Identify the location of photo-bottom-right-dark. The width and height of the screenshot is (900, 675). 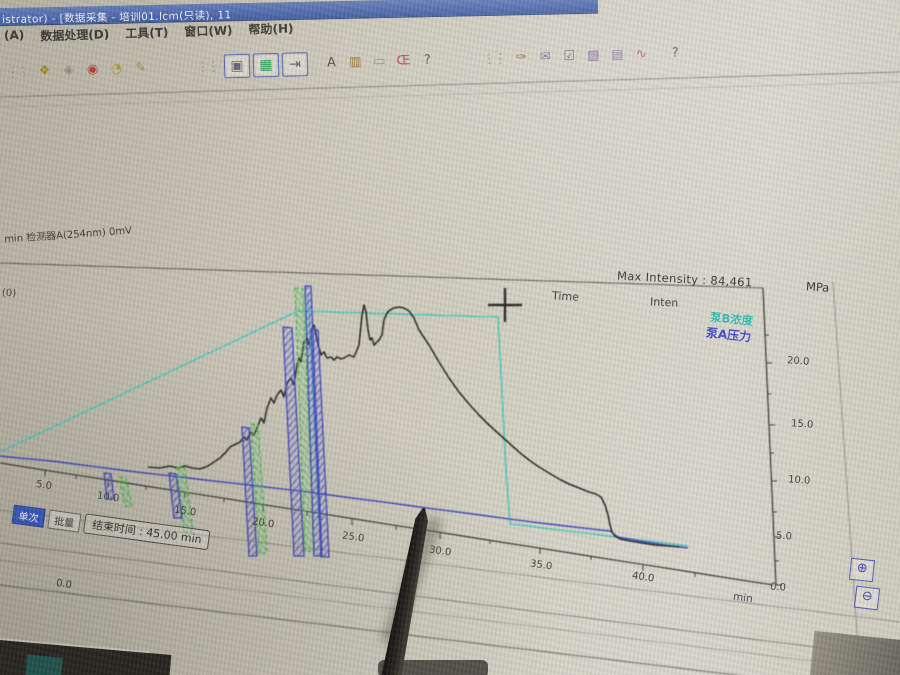
(854, 652).